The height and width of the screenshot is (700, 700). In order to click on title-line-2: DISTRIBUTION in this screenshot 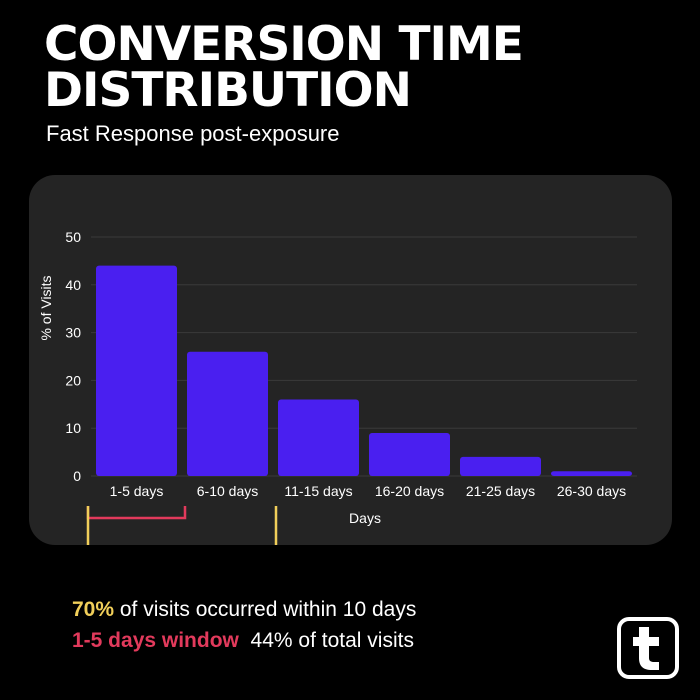, I will do `click(228, 90)`.